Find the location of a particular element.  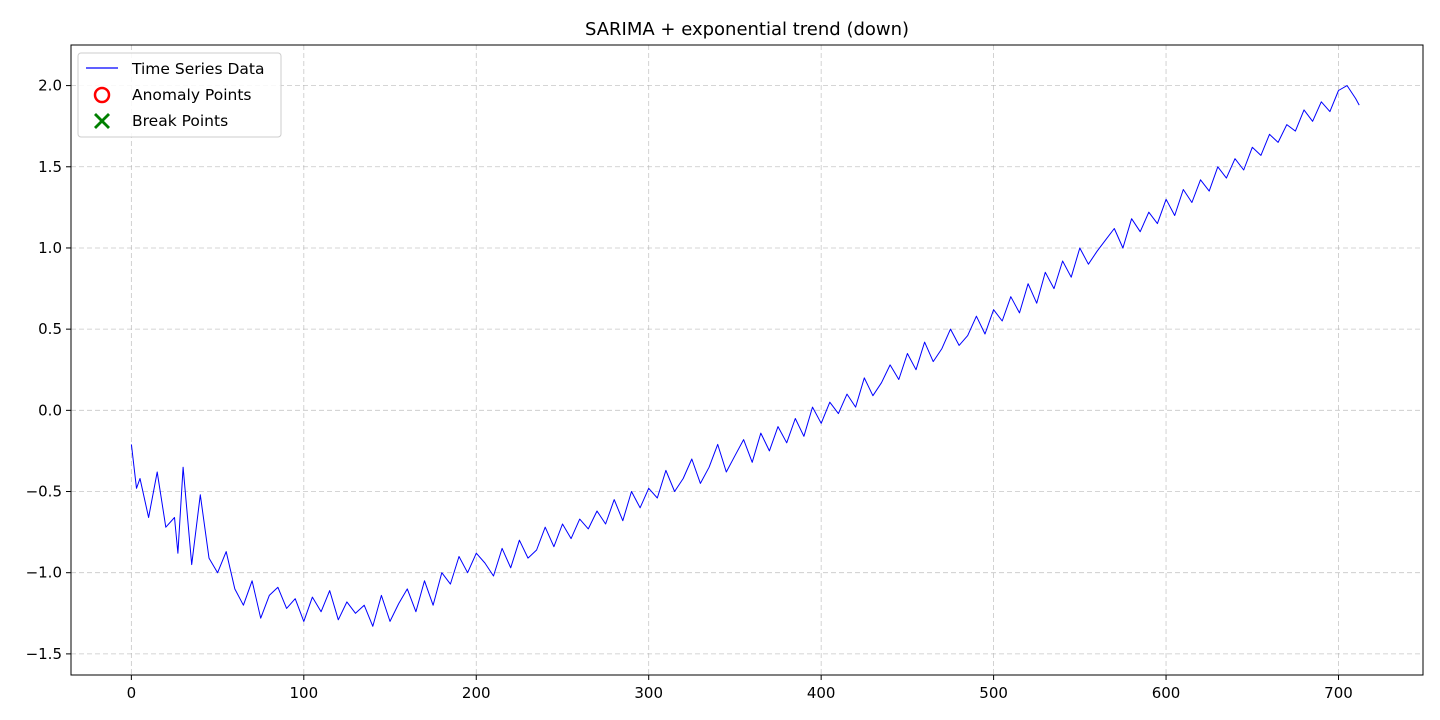

x-tick-label: 600 is located at coordinates (1166, 693).